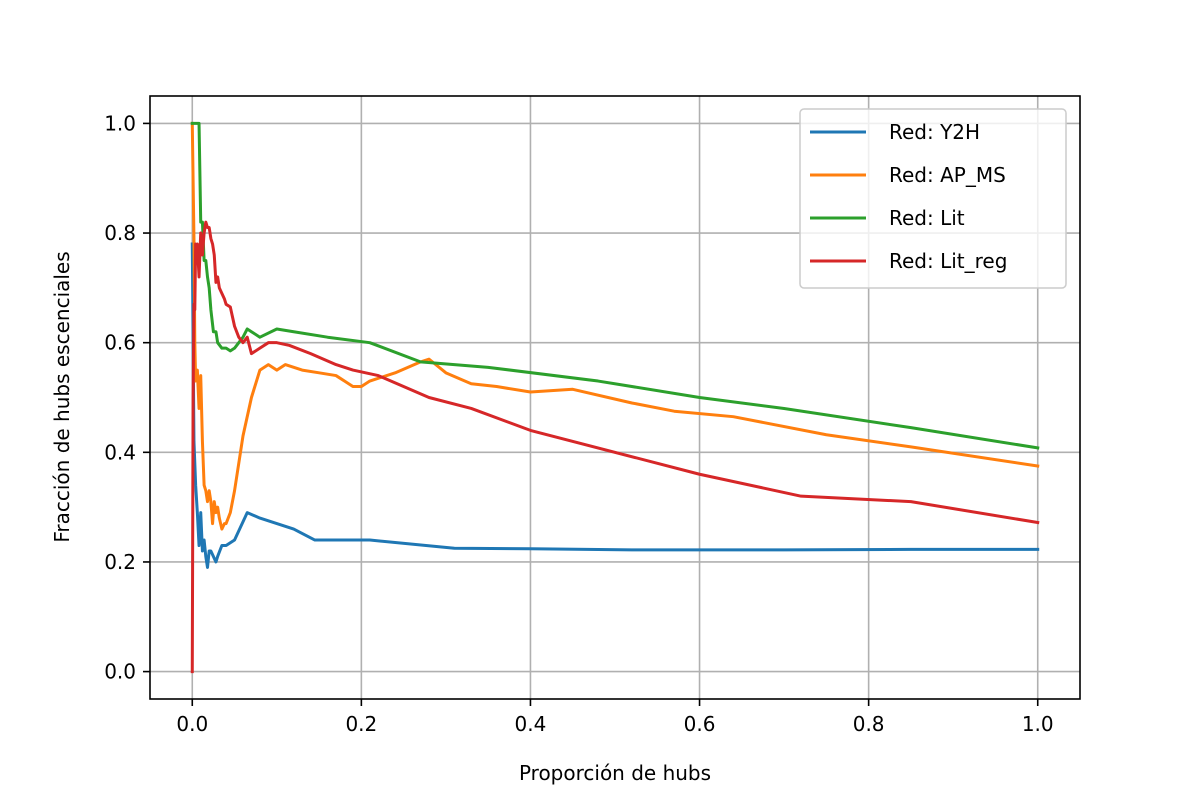 Image resolution: width=1200 pixels, height=800 pixels. I want to click on legend-box, so click(933, 198).